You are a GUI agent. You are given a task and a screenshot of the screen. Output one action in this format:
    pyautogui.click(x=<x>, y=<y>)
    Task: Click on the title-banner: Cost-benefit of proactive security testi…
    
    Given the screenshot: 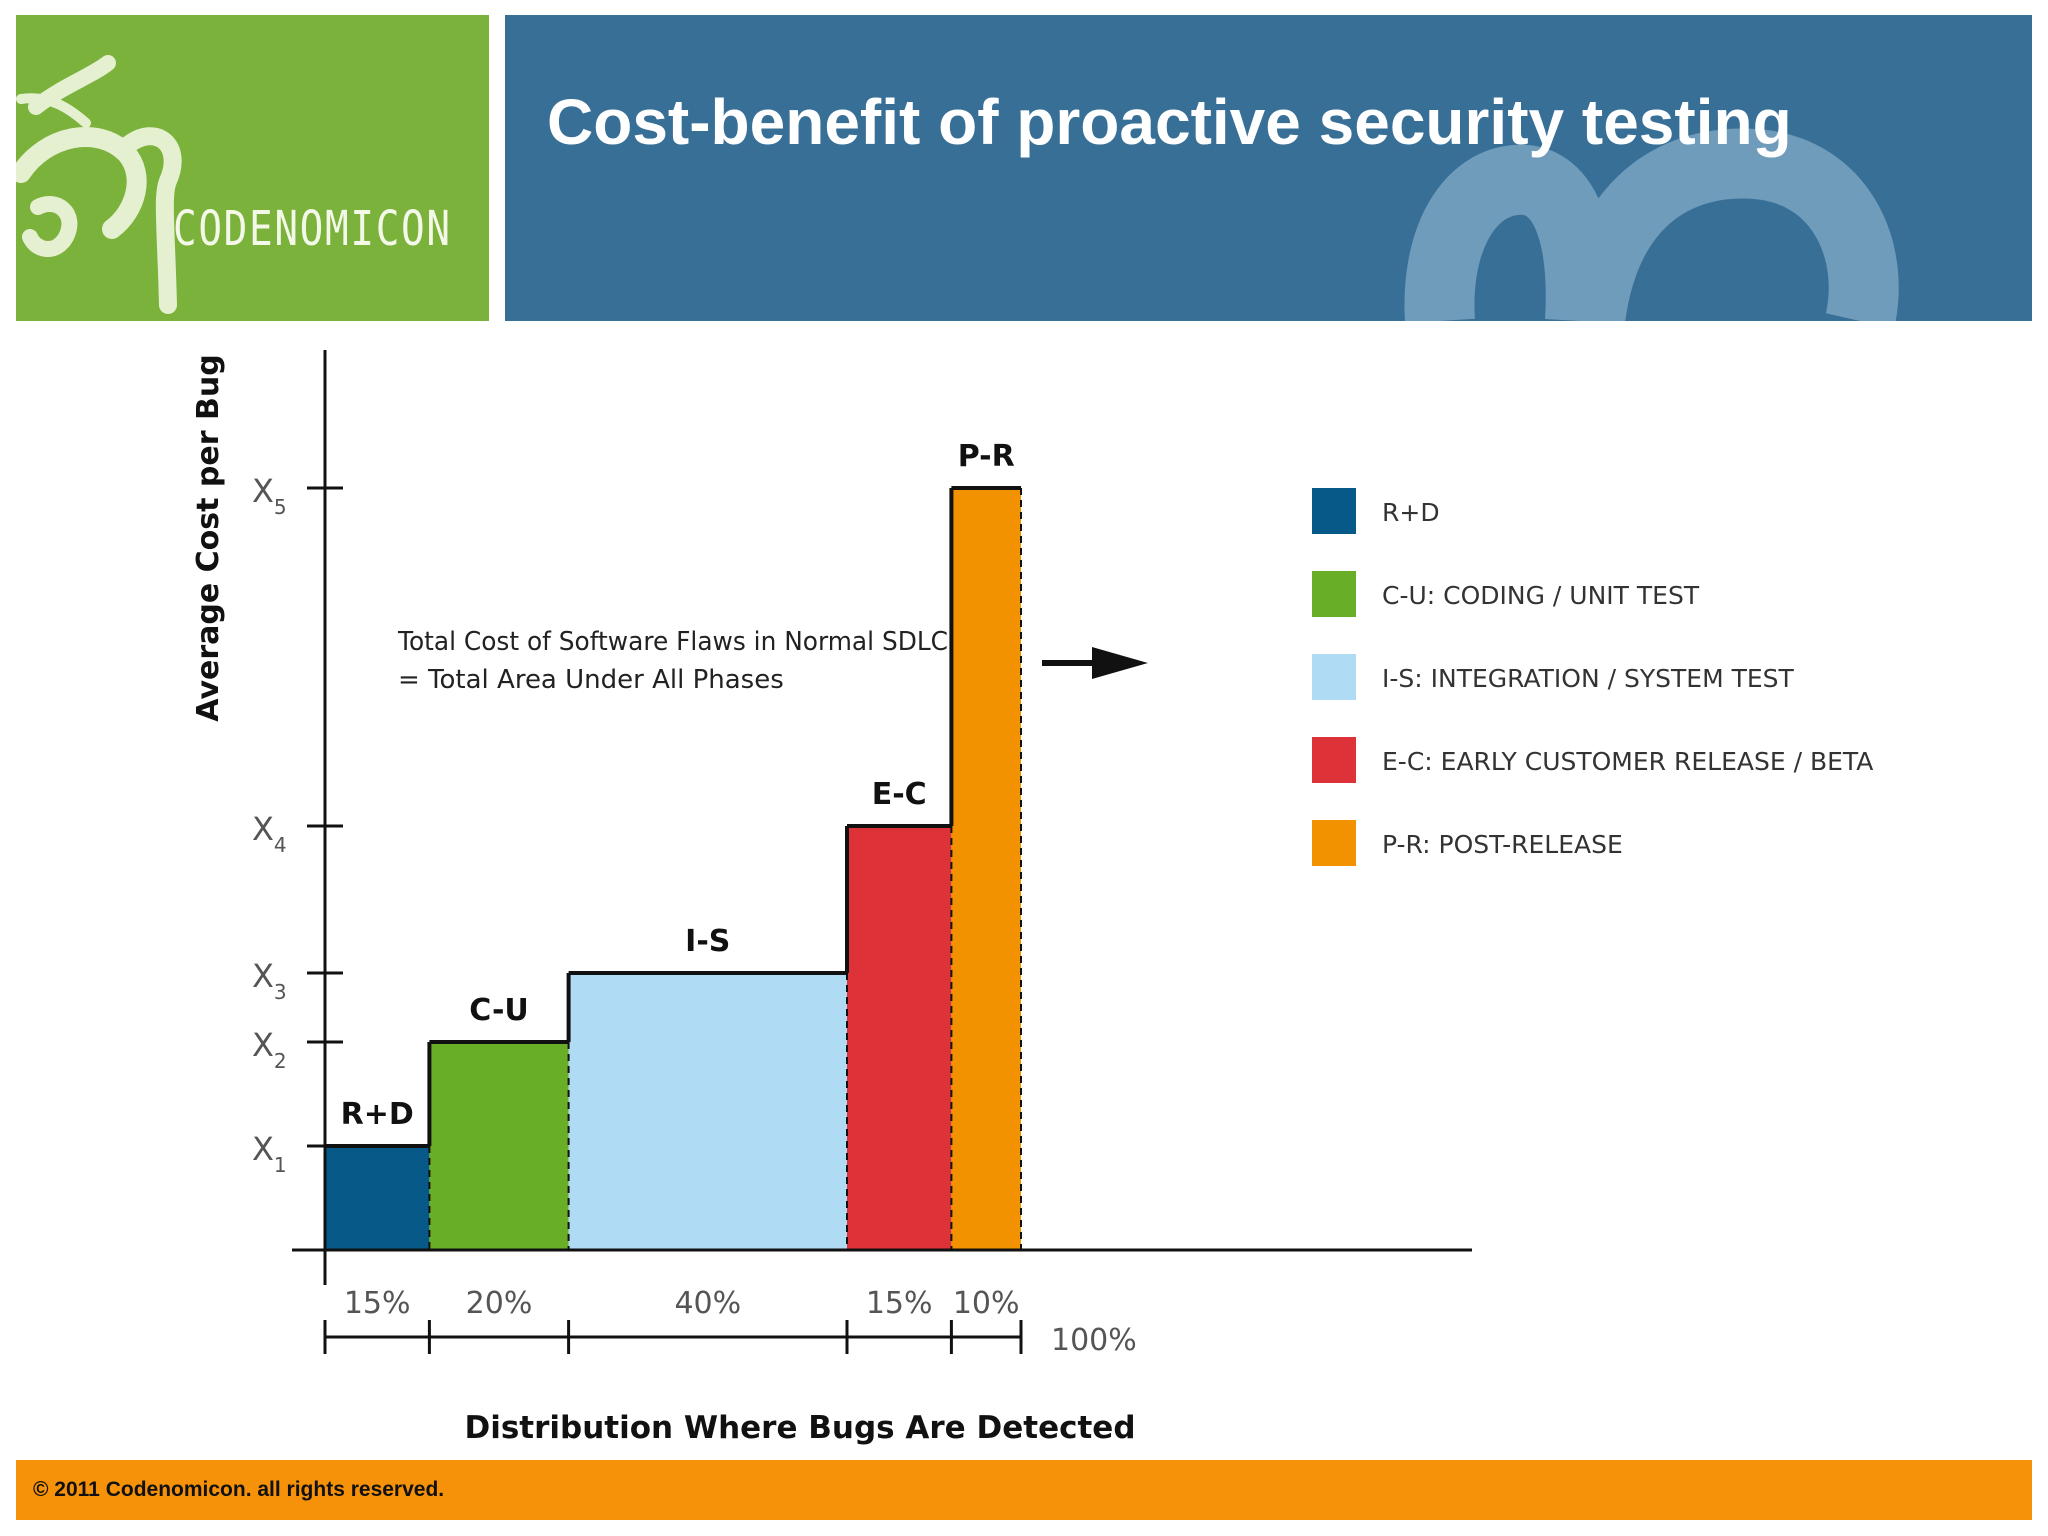 What is the action you would take?
    pyautogui.click(x=1268, y=168)
    